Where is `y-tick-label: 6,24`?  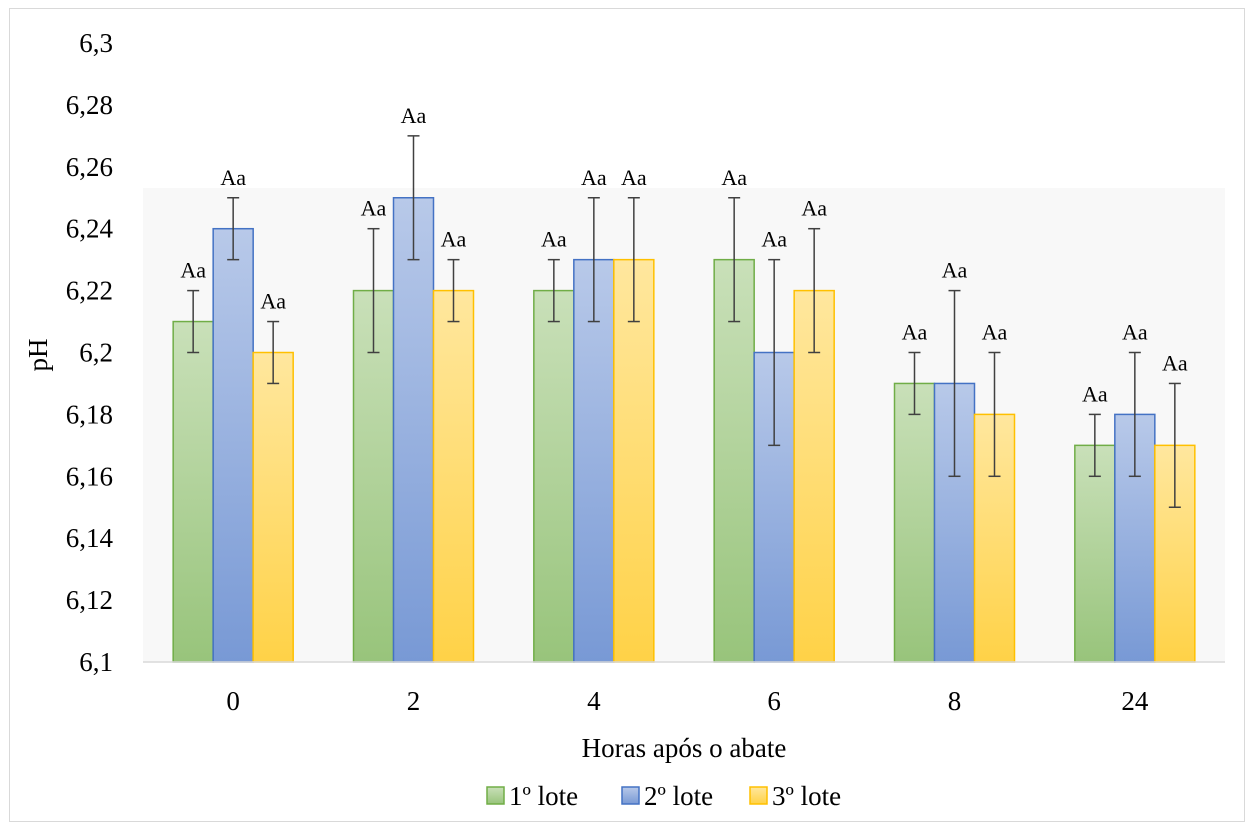
y-tick-label: 6,24 is located at coordinates (90, 229).